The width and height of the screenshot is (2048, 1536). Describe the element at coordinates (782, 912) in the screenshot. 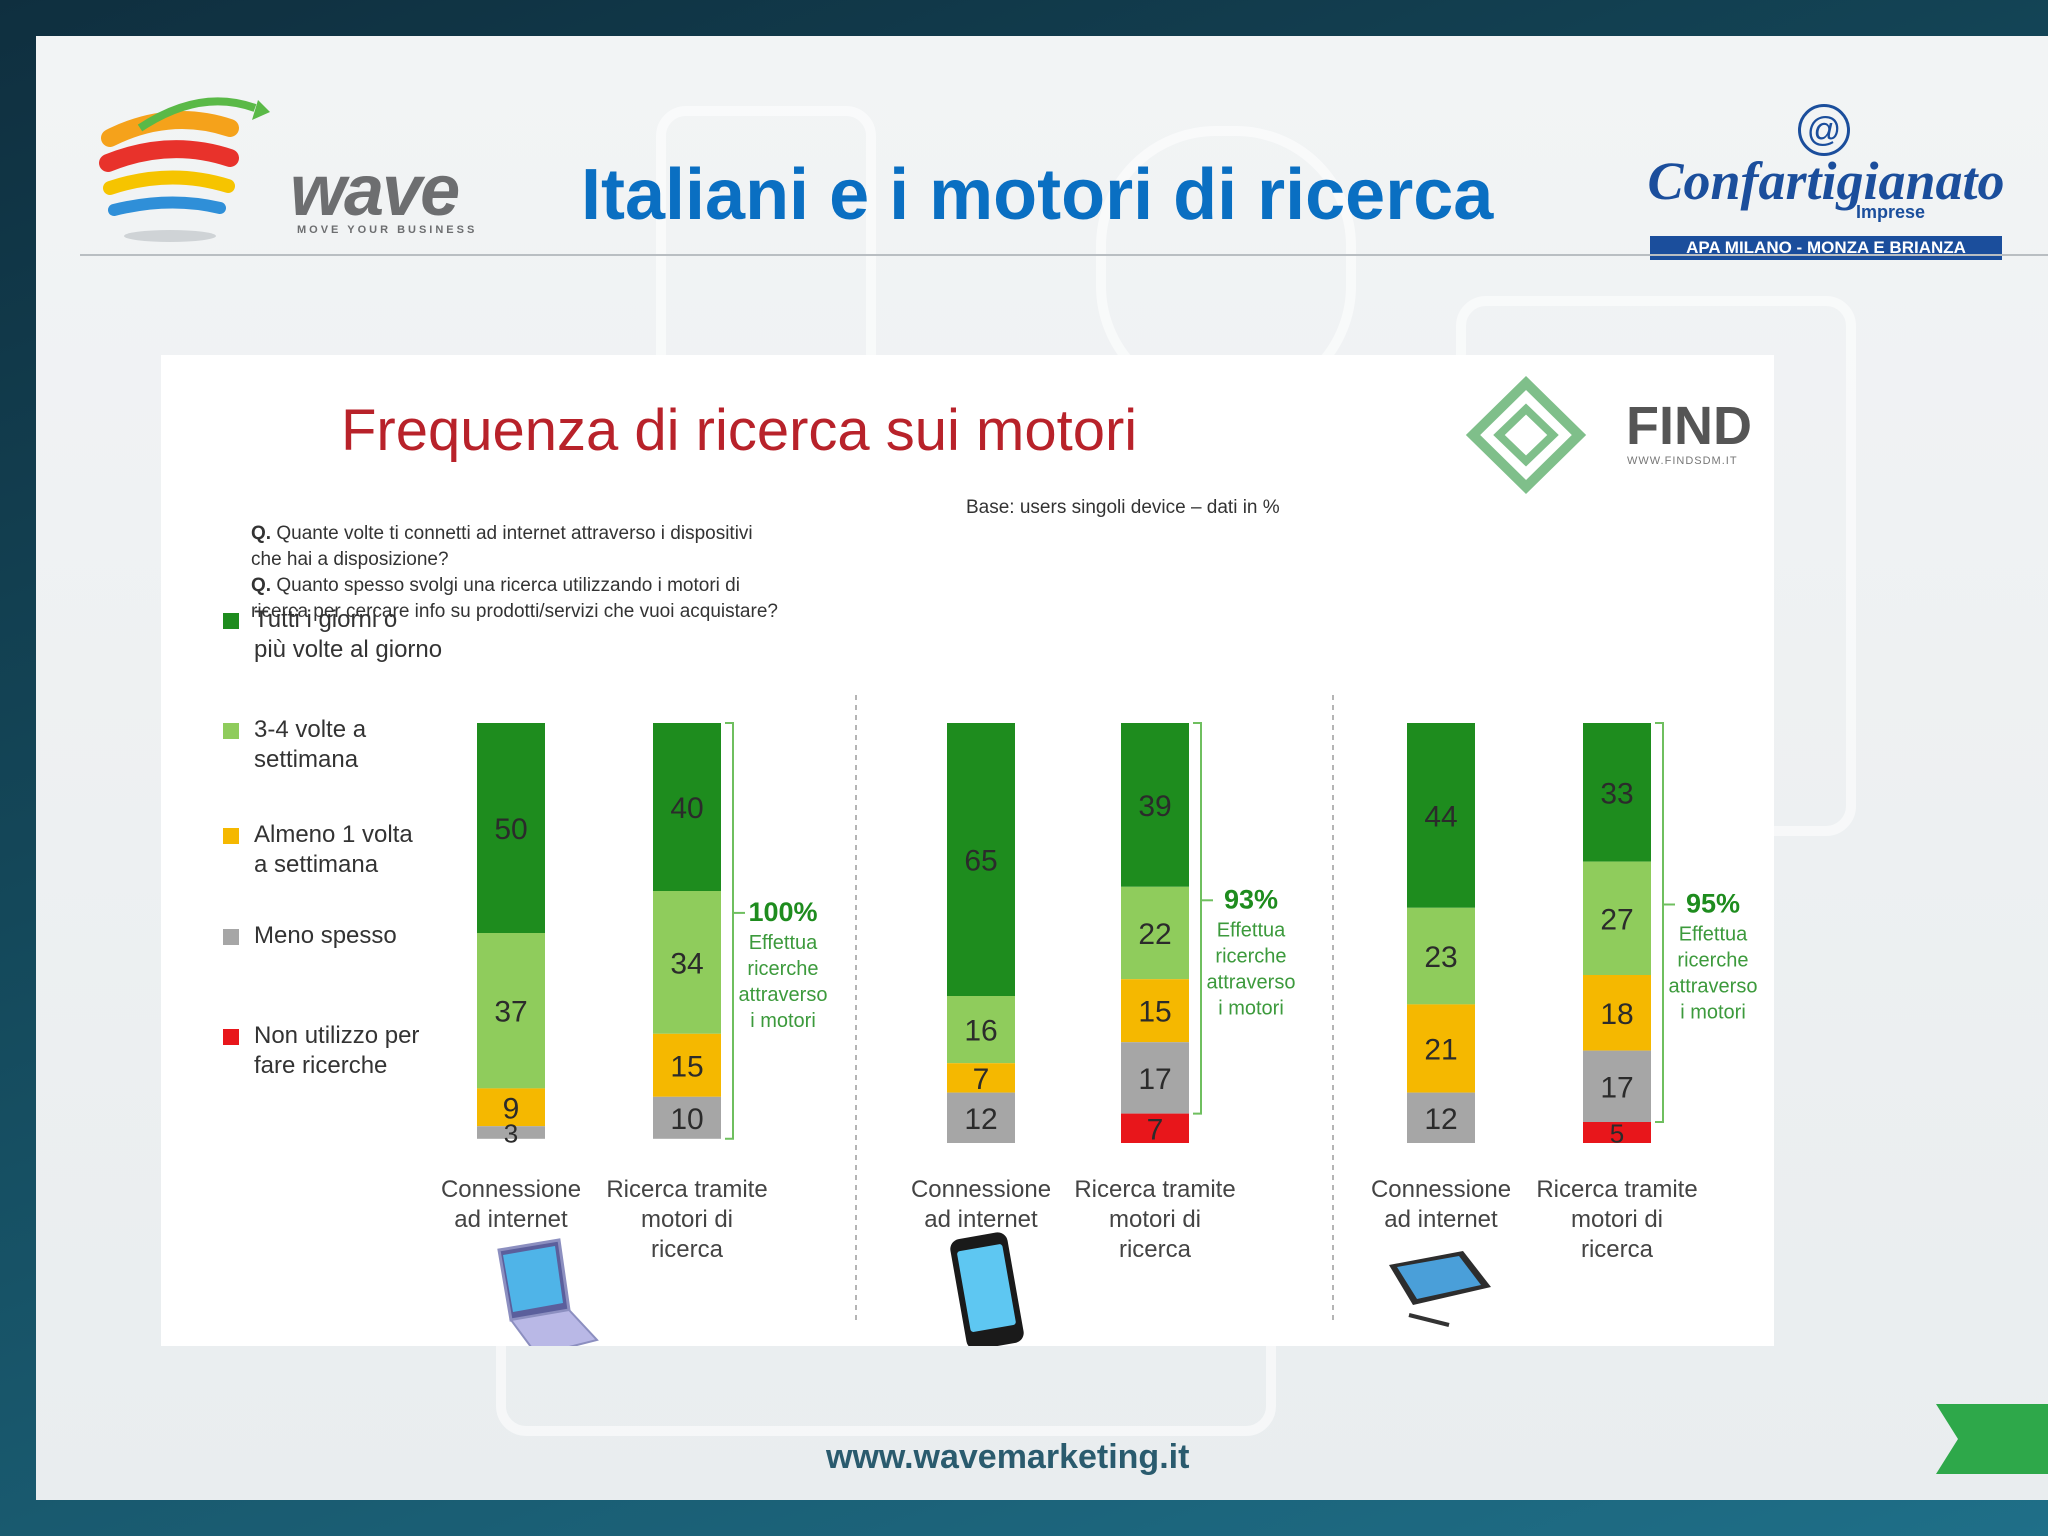

I see `bracket-percent: 100%` at that location.